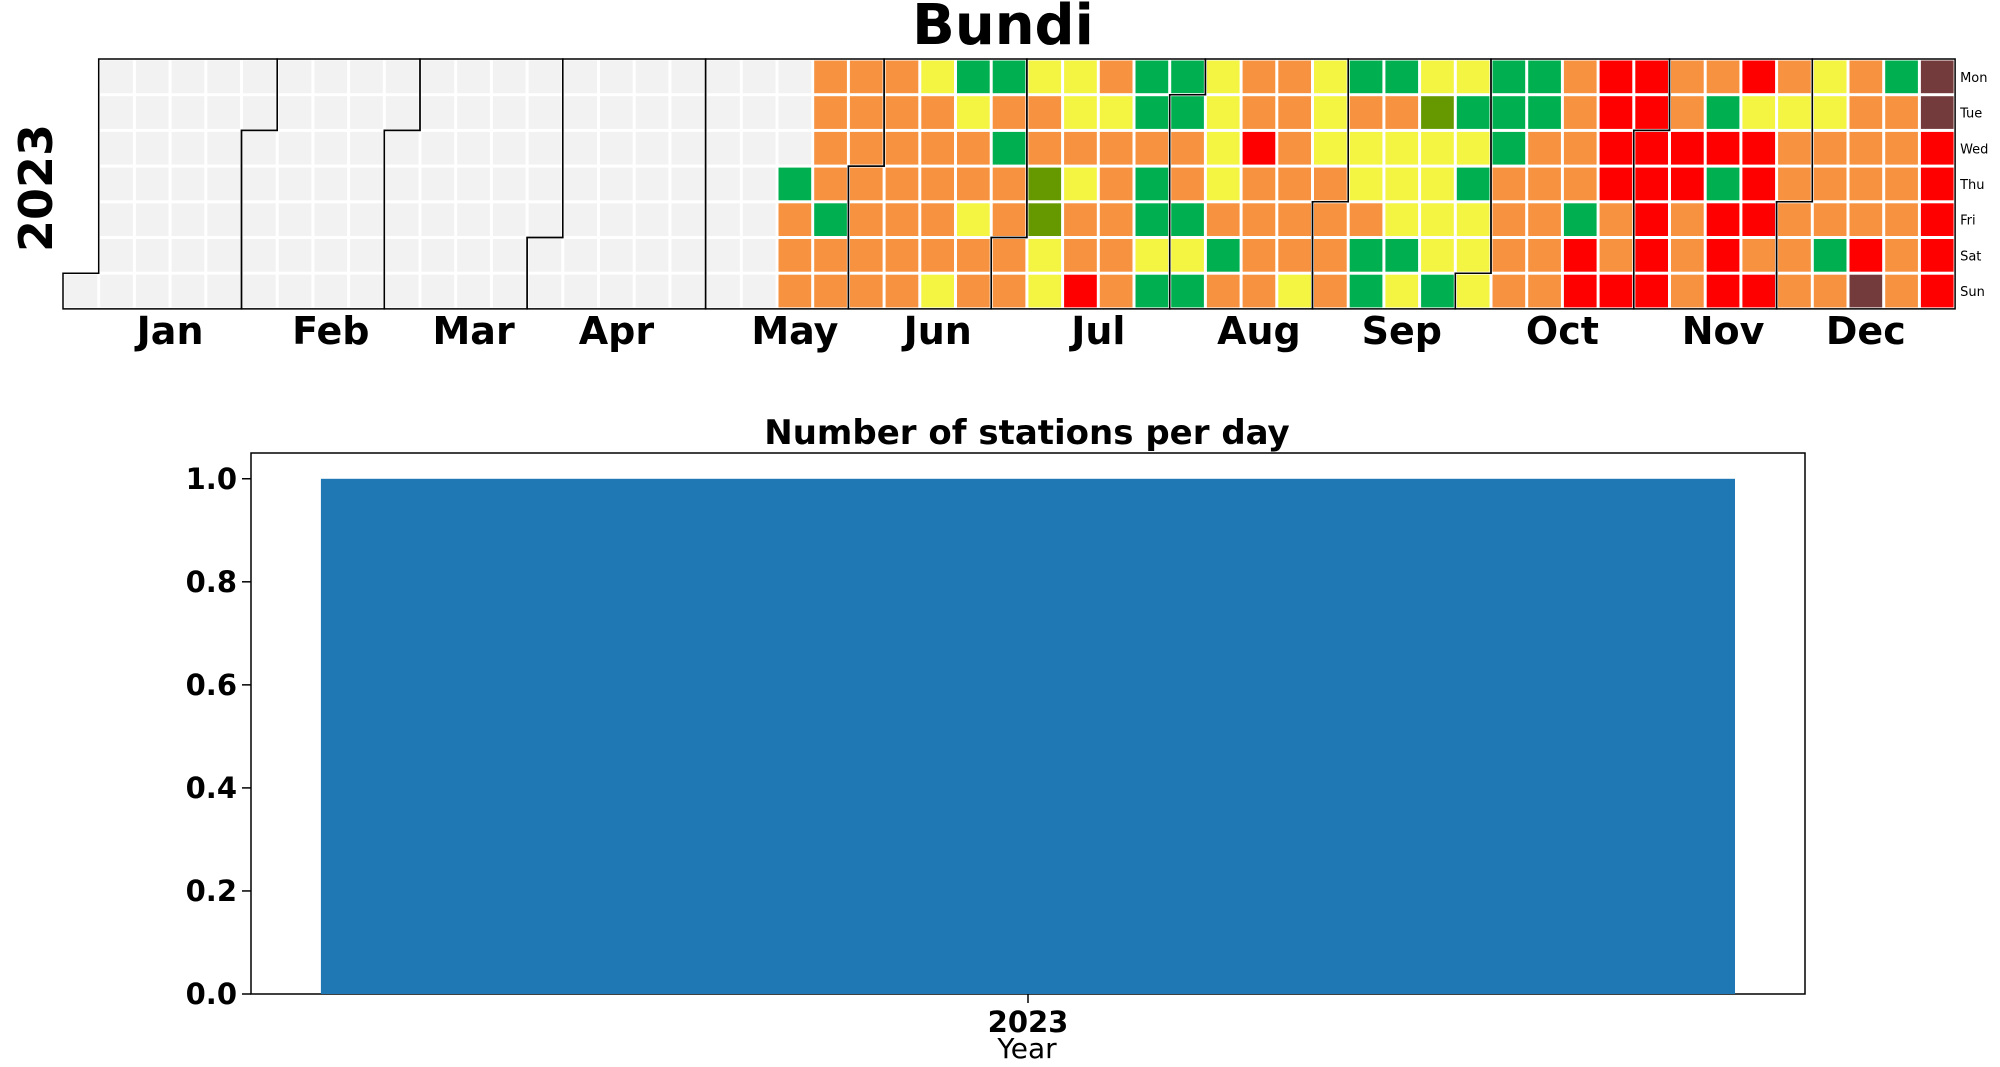 Image resolution: width=2000 pixels, height=1067 pixels. Describe the element at coordinates (1562, 331) in the screenshot. I see `month-label: Oct` at that location.